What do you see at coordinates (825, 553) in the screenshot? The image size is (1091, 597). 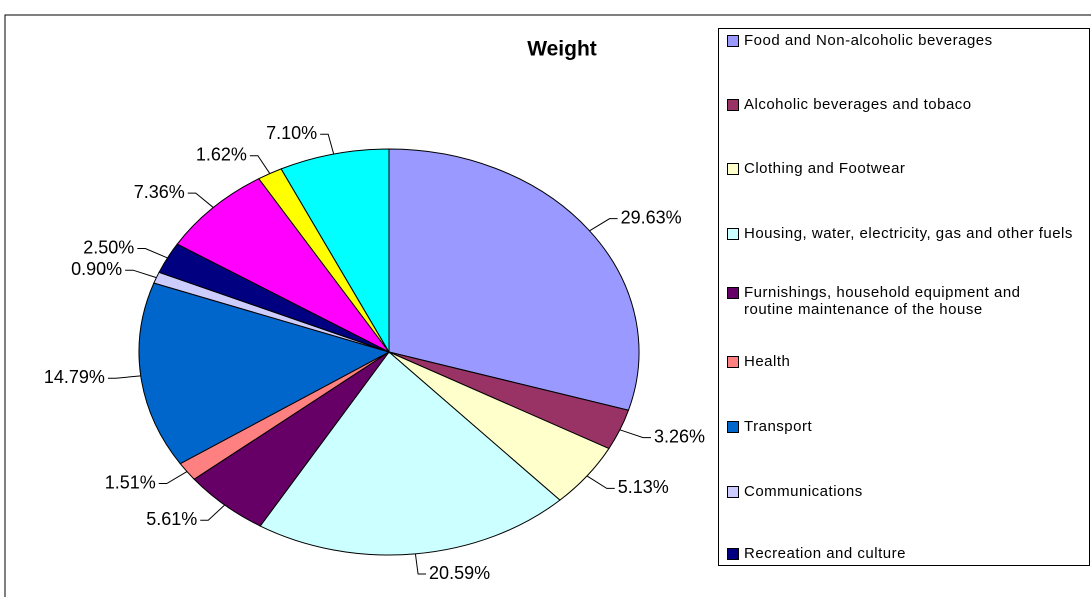 I see `legend-label: Recreation and culture` at bounding box center [825, 553].